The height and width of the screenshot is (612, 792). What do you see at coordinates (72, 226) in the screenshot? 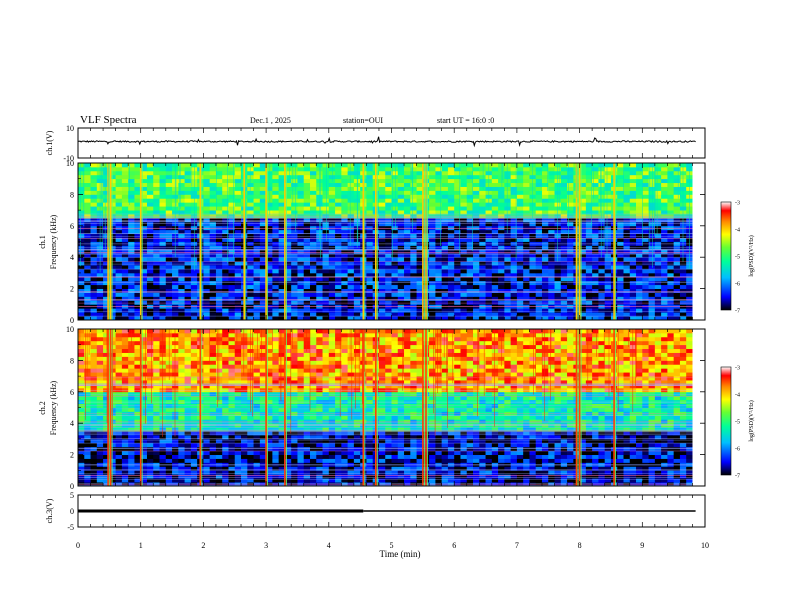
I see `ch1-spec-ytick-label: 6` at bounding box center [72, 226].